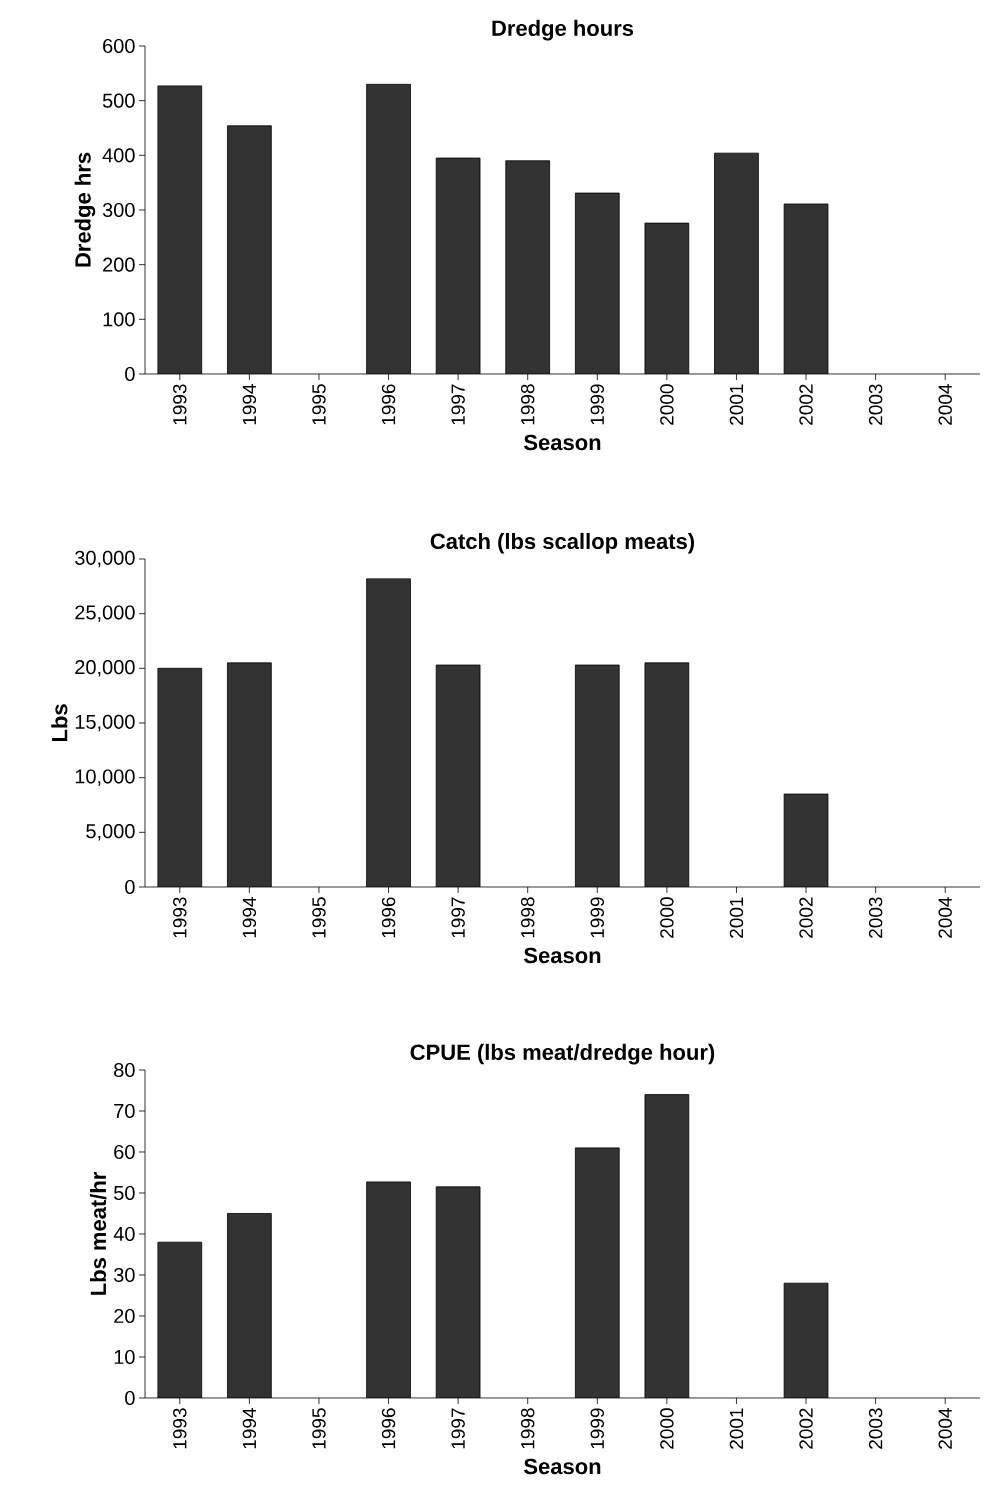  Describe the element at coordinates (119, 264) in the screenshot. I see `y-tick-label: 200` at that location.